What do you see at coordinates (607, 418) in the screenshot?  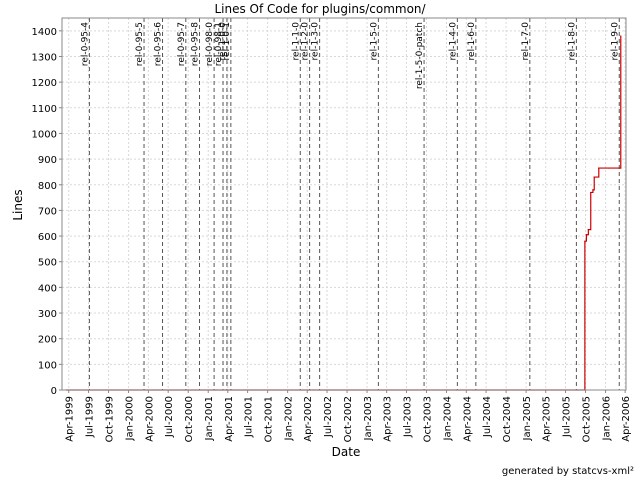 I see `x-tick-label: Jan-2006` at bounding box center [607, 418].